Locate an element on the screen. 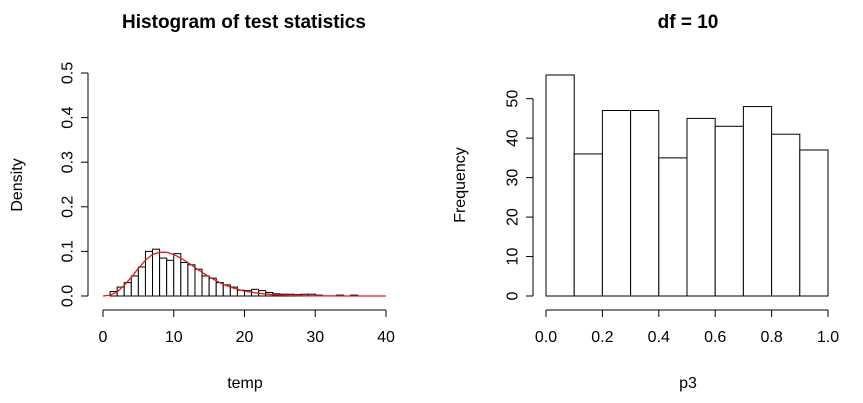 This screenshot has width=863, height=403. x-tick-label: 0.2 is located at coordinates (602, 337).